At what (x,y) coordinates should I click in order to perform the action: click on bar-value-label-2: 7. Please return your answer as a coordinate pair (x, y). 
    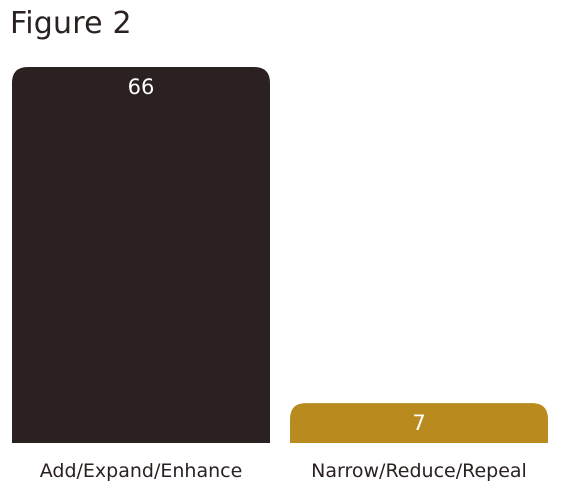
    Looking at the image, I should click on (418, 423).